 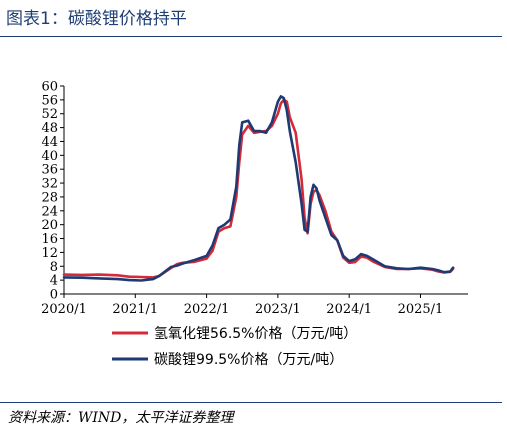 I want to click on y-tick-label: 20, so click(x=49, y=225).